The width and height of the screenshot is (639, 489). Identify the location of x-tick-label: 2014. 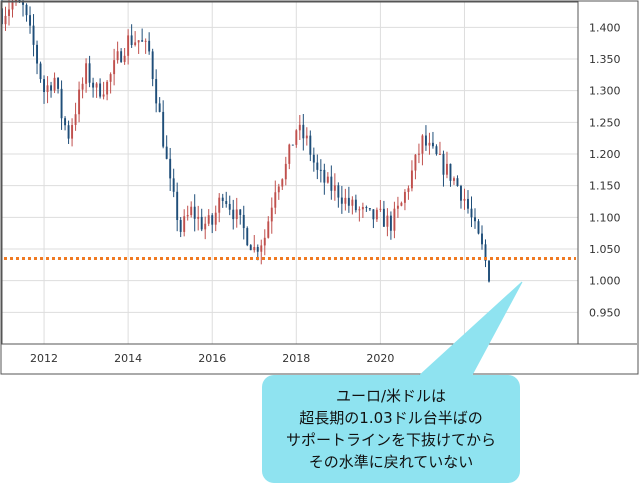
(128, 358).